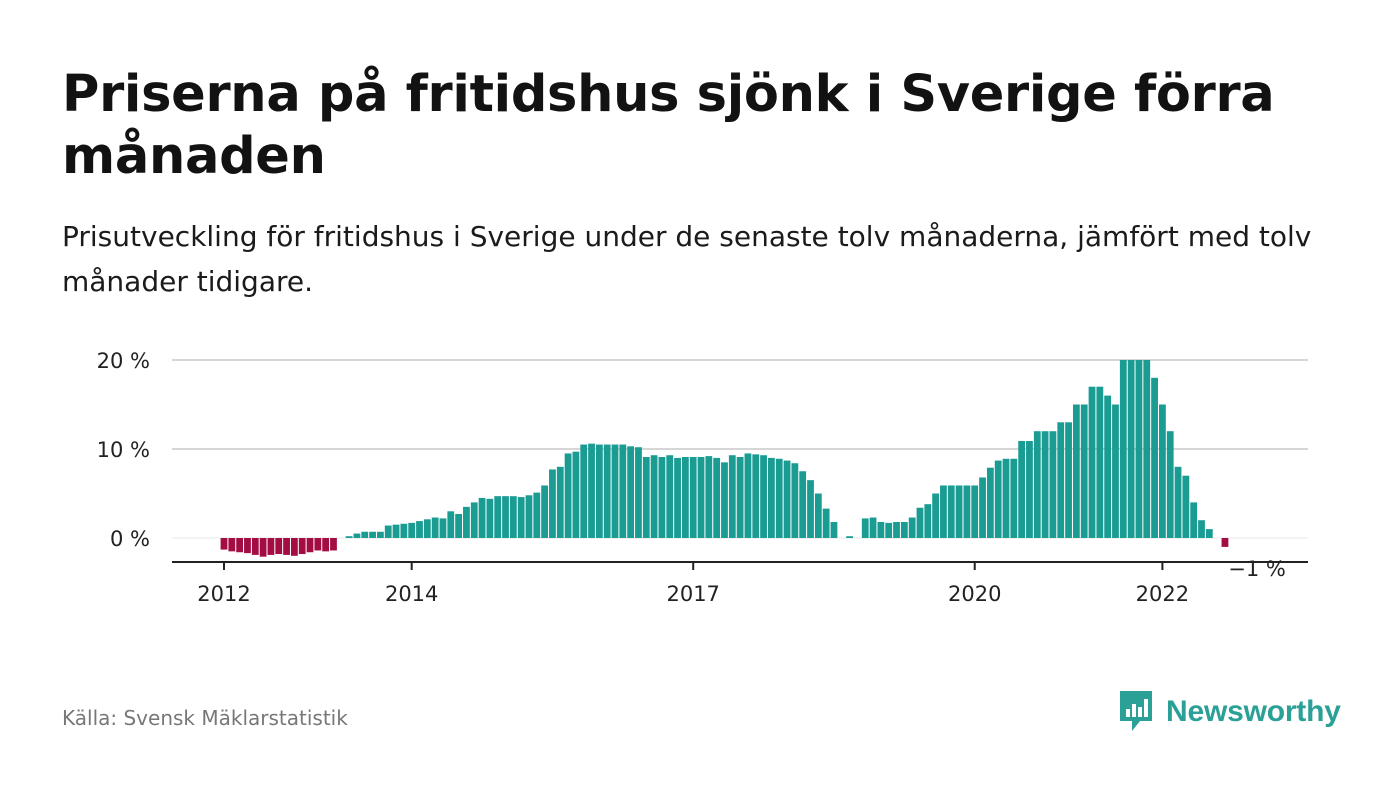 Image resolution: width=1400 pixels, height=794 pixels. Describe the element at coordinates (740, 565) in the screenshot. I see `x-axis` at that location.